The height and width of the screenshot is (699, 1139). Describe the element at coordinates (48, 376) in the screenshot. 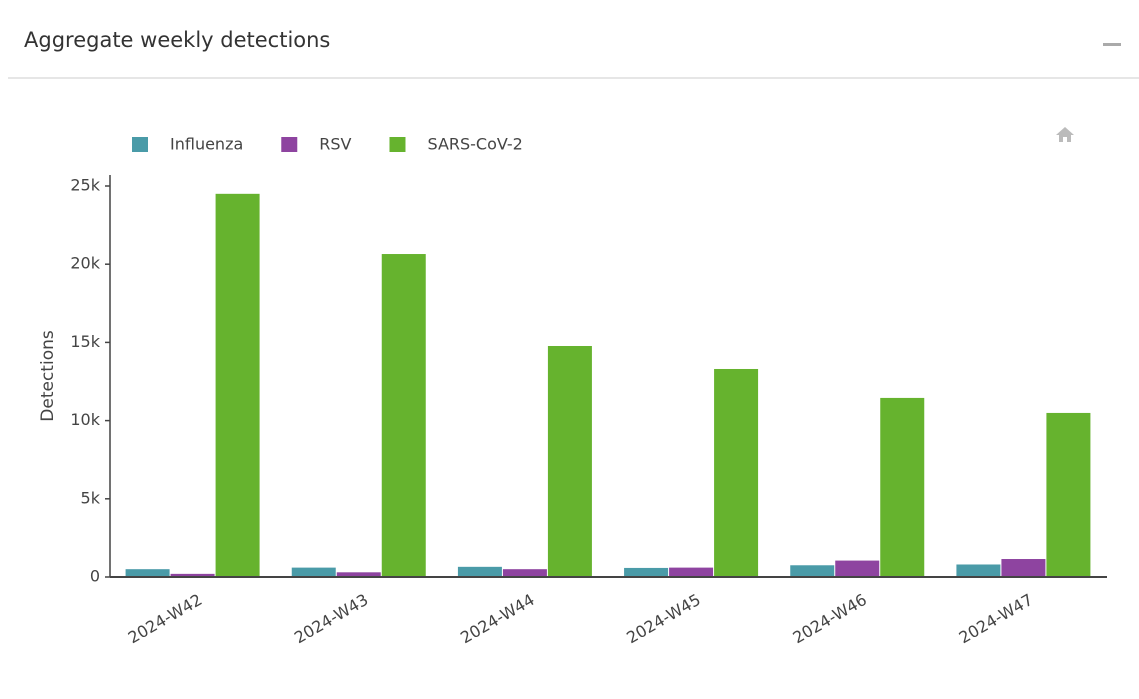

I see `y-axis-label: Detections` at that location.